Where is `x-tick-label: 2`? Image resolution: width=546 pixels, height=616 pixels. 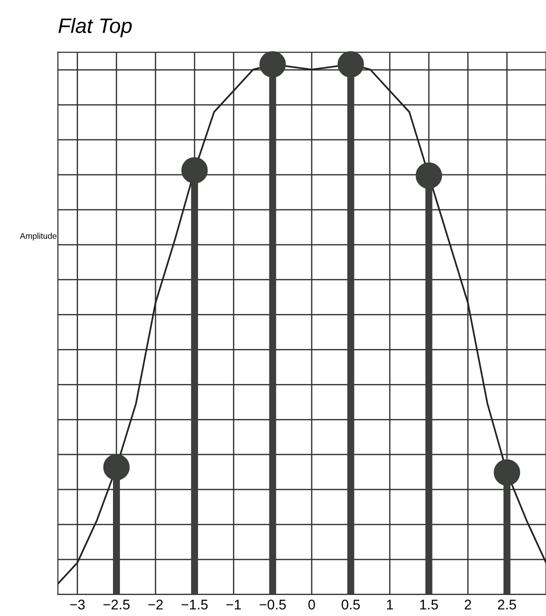
x-tick-label: 2 is located at coordinates (468, 605).